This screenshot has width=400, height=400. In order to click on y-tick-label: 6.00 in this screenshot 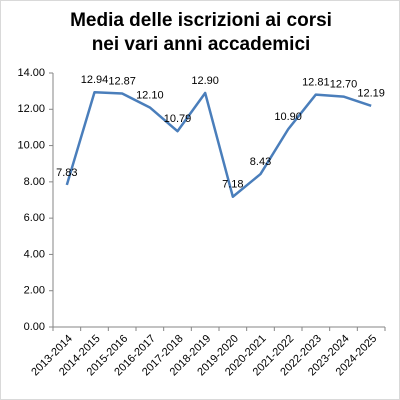, I will do `click(34, 218)`.